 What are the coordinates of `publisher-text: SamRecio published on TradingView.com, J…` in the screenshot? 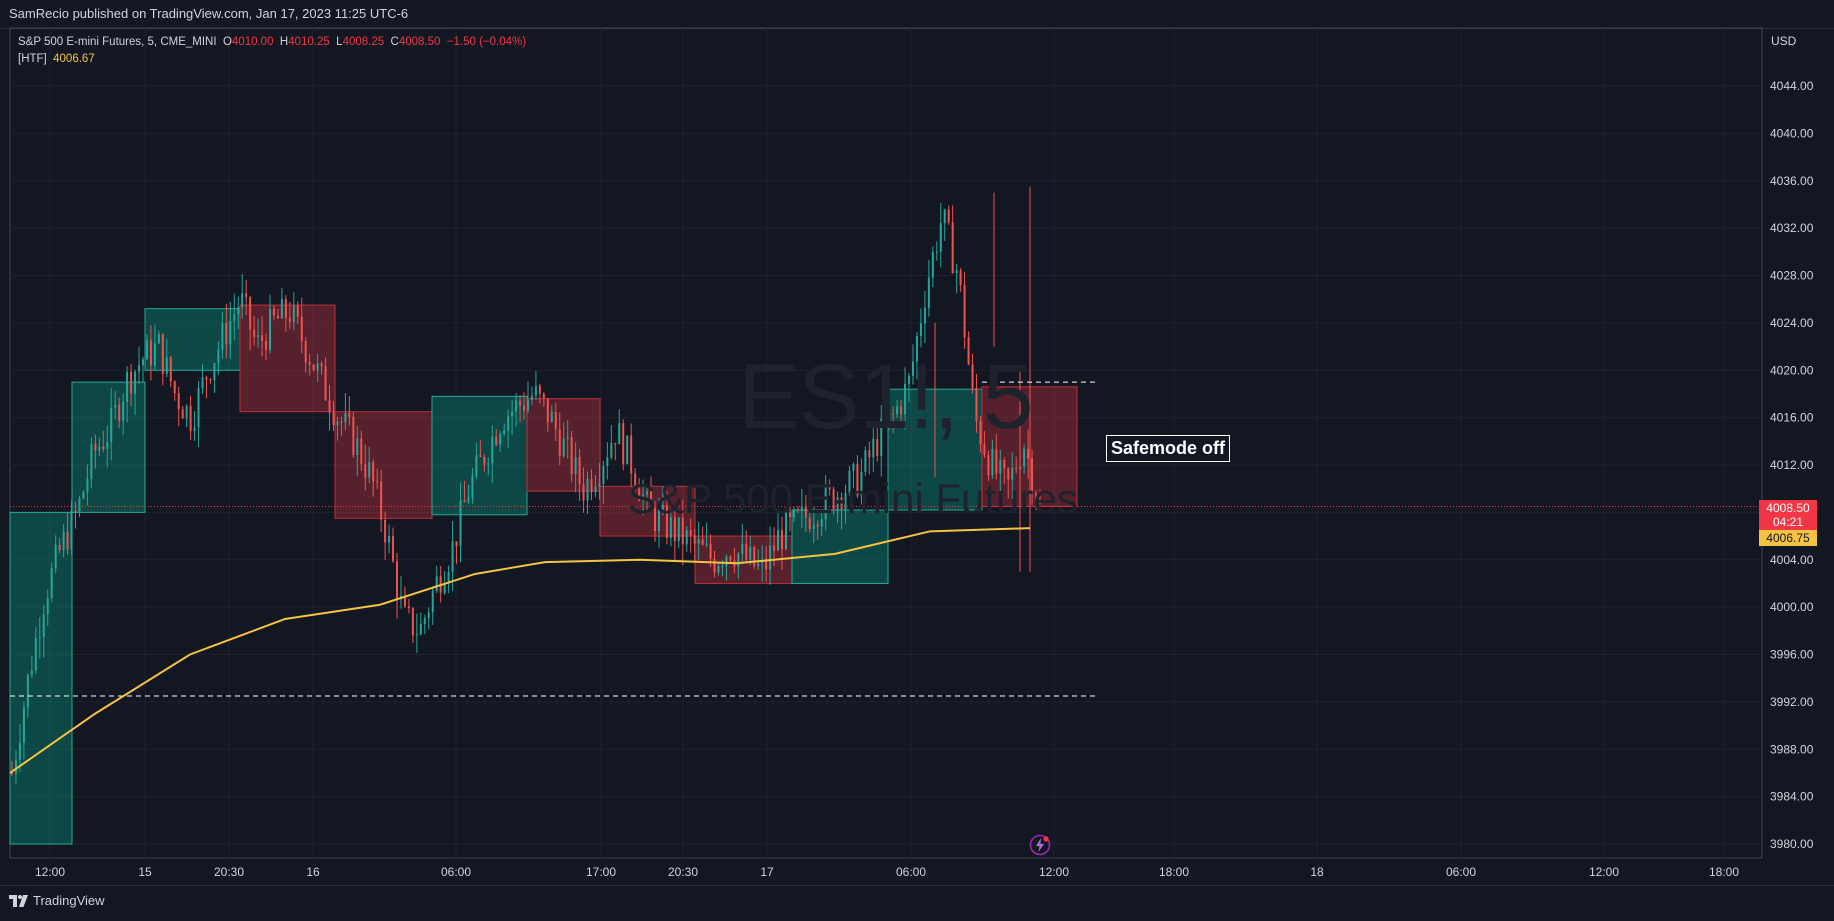 It's located at (209, 13).